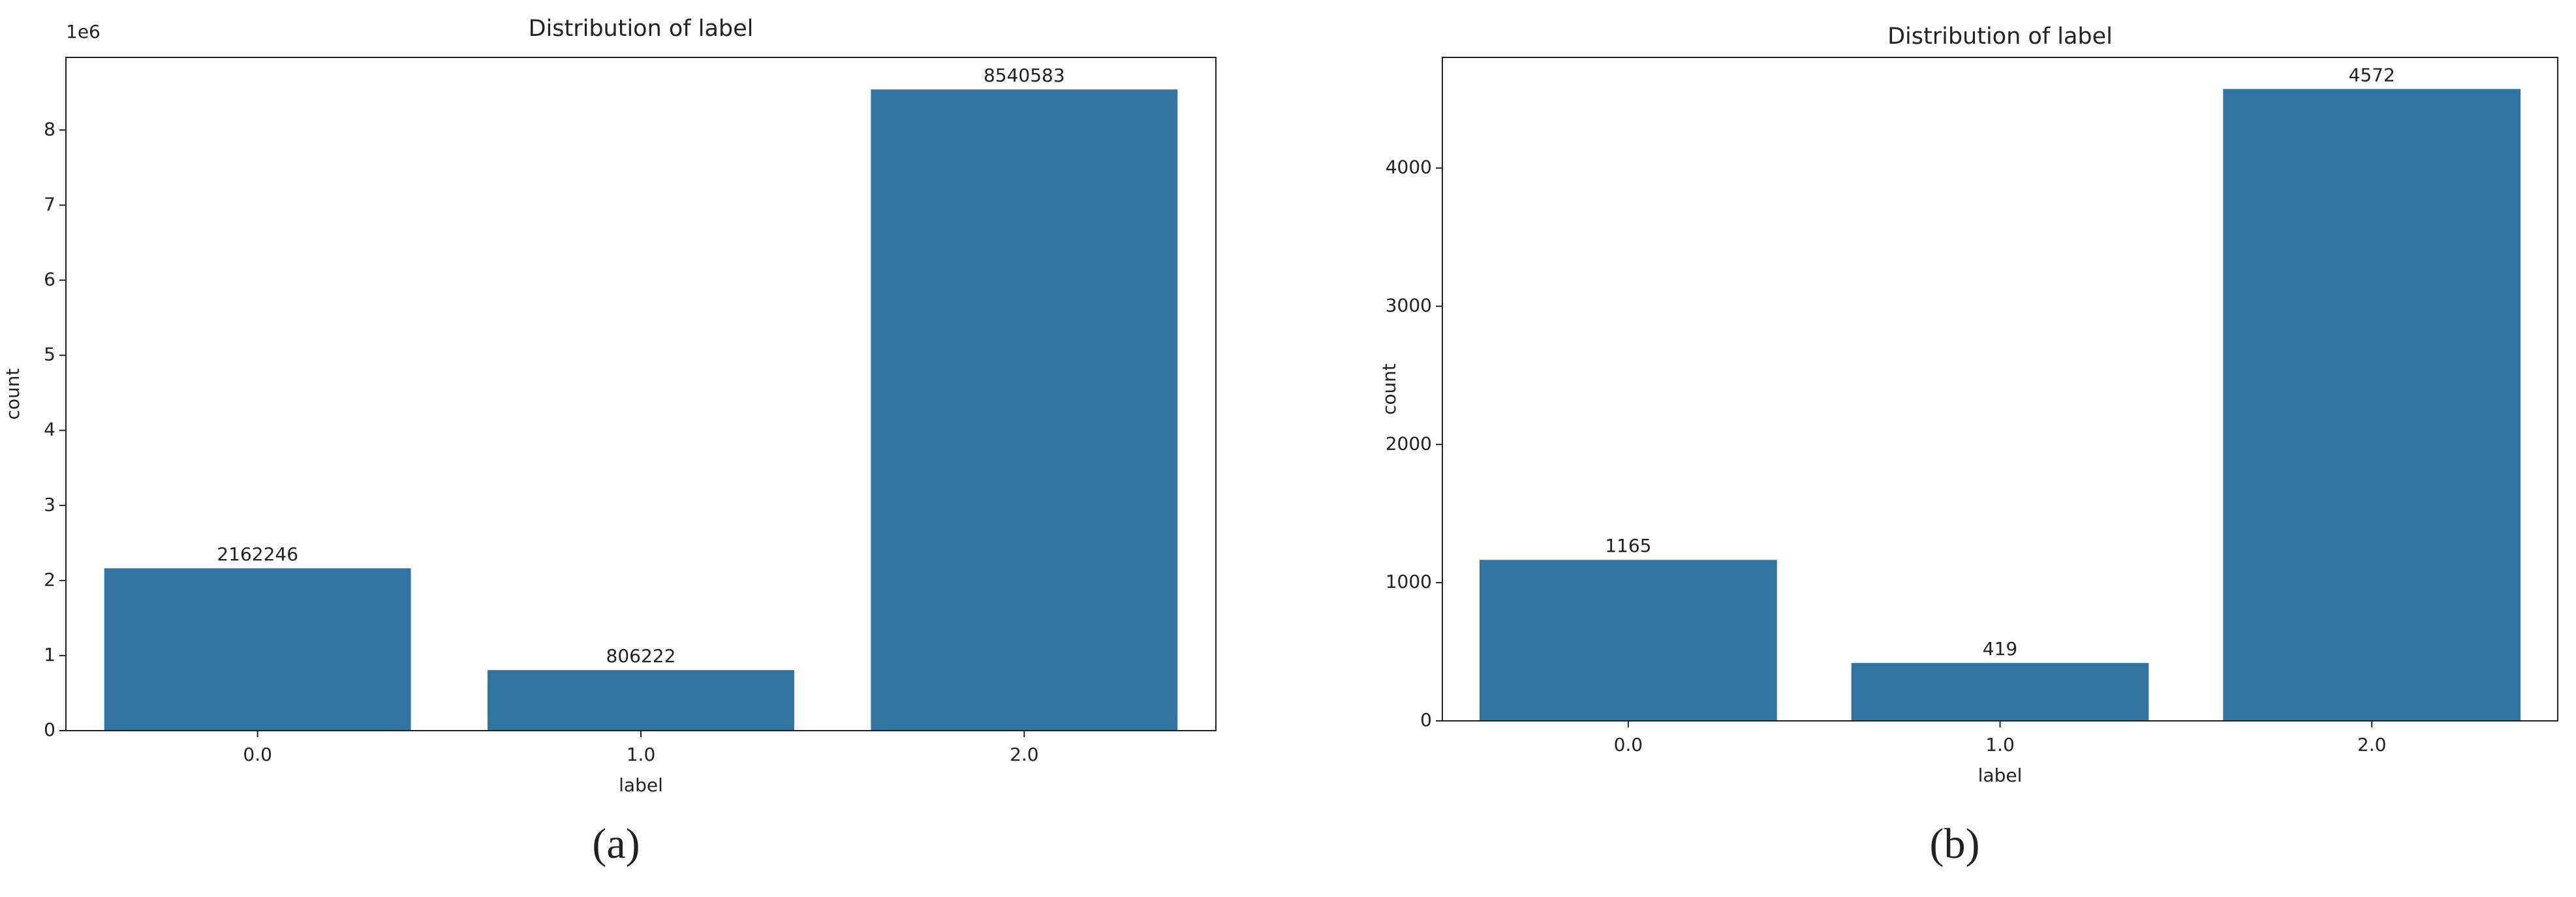  I want to click on y-tick-label: 2, so click(50, 579).